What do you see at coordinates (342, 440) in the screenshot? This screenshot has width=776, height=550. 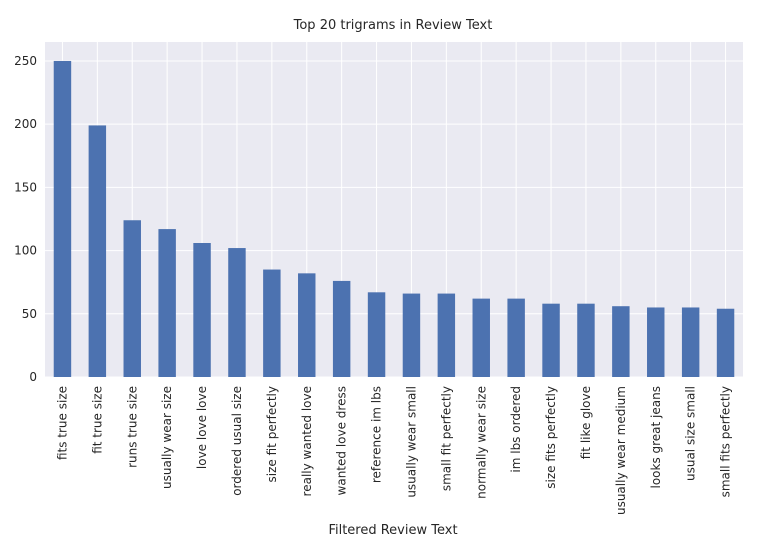 I see `x-tick-label: wanted love dress` at bounding box center [342, 440].